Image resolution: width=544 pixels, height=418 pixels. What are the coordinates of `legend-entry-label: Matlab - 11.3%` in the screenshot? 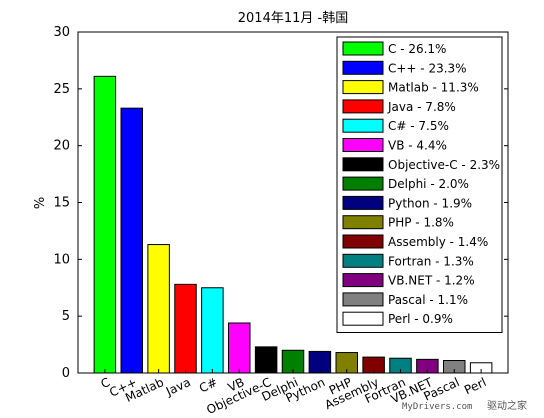 It's located at (433, 88).